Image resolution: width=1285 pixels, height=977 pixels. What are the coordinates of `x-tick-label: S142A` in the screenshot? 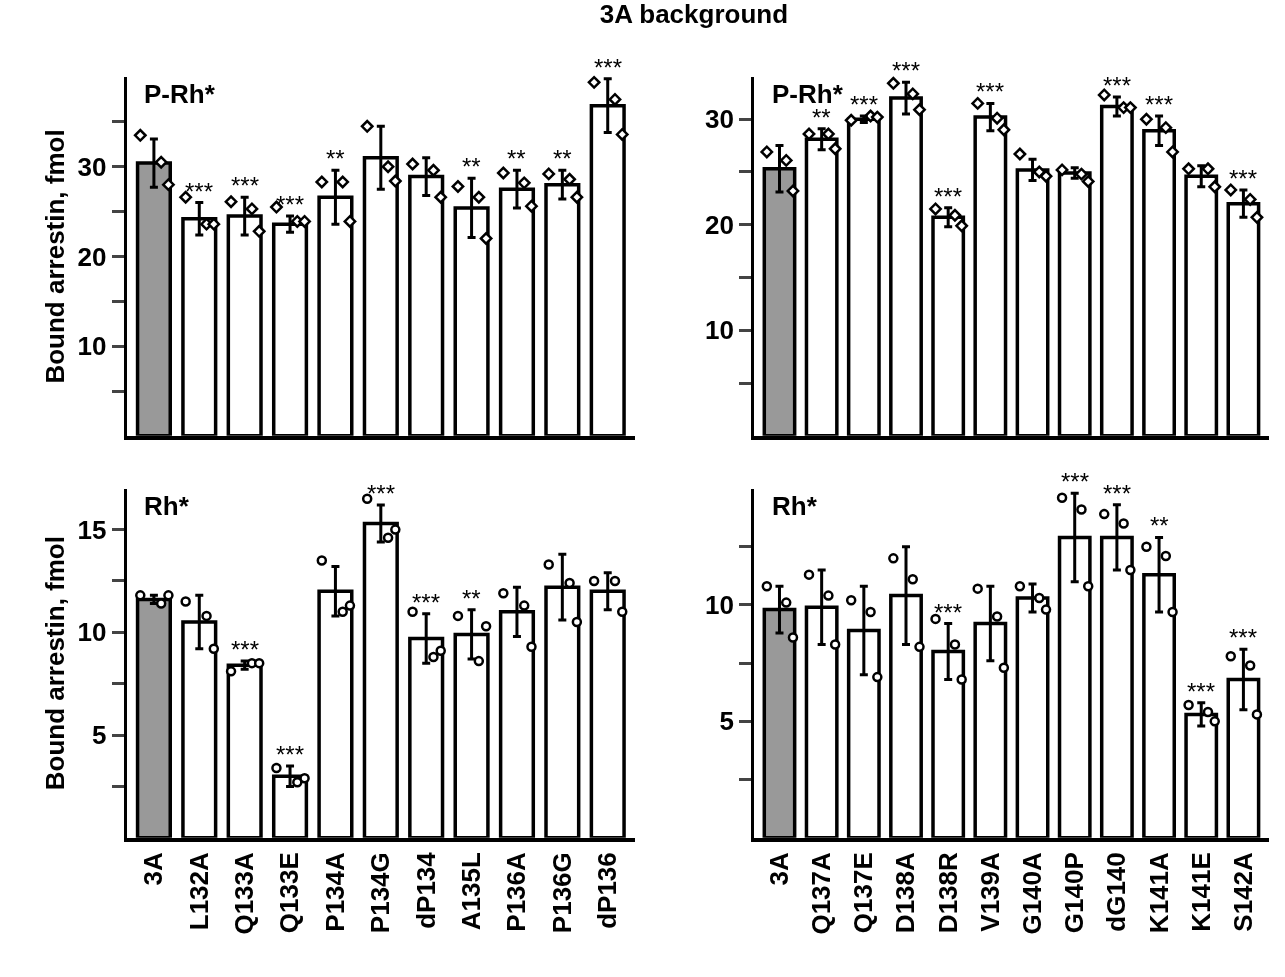 It's located at (1242, 891).